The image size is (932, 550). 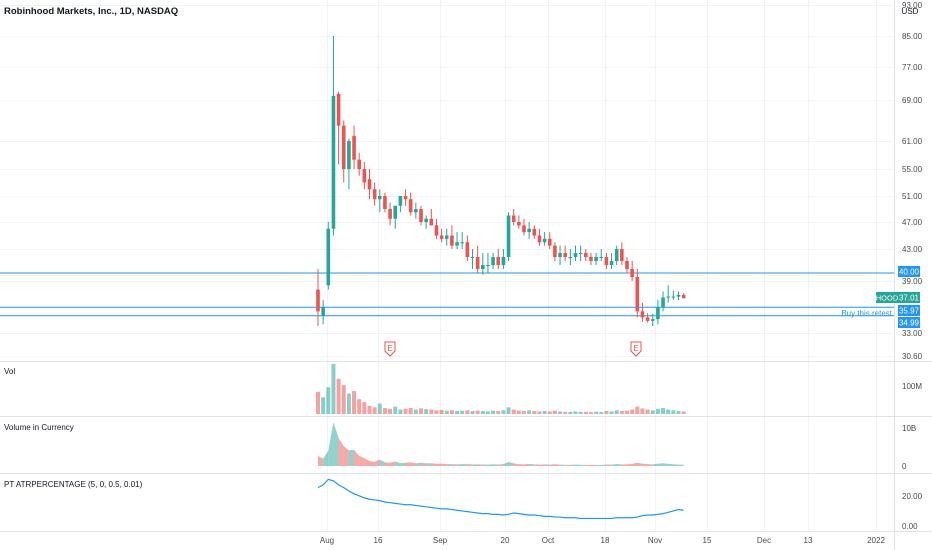 What do you see at coordinates (501, 444) in the screenshot?
I see `volume-currency-series` at bounding box center [501, 444].